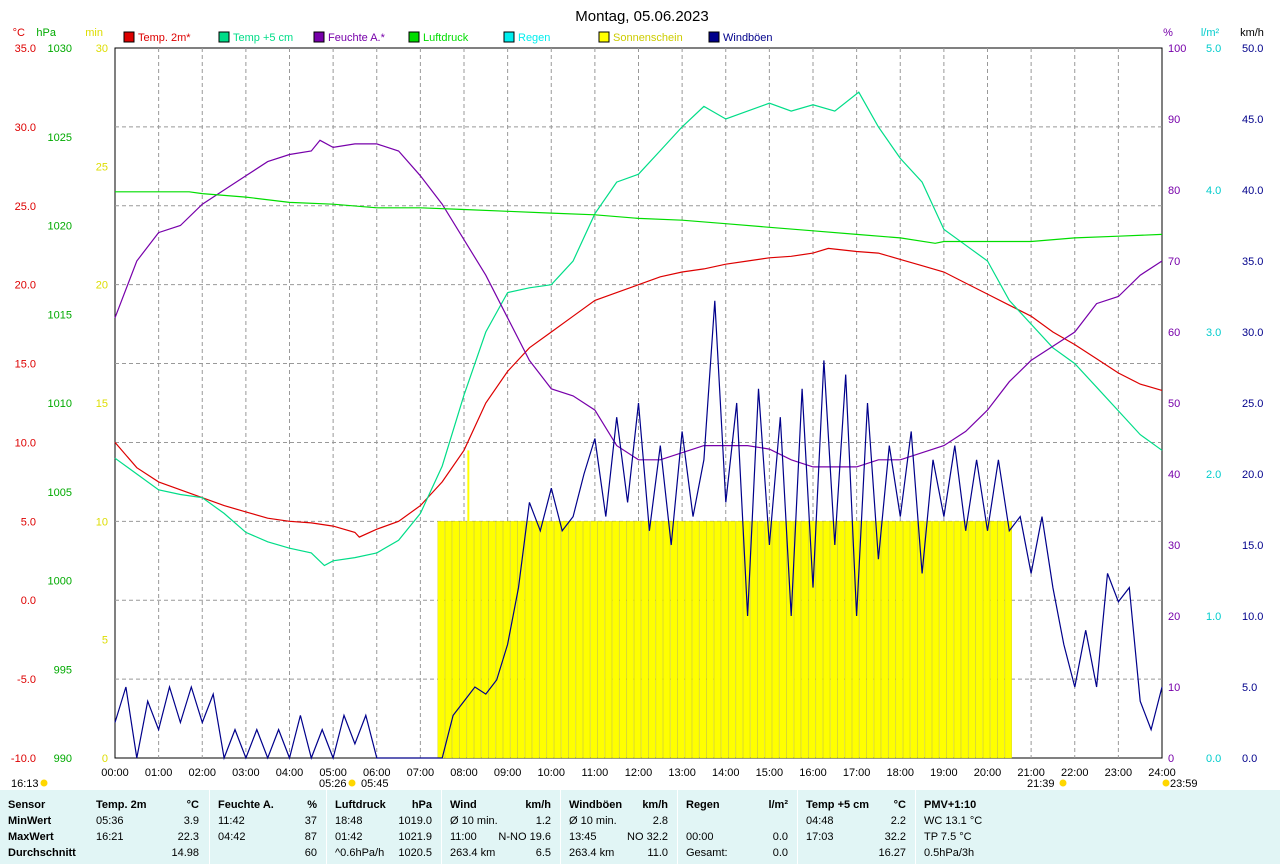 This screenshot has width=1280, height=864. What do you see at coordinates (102, 167) in the screenshot?
I see `sun-axis-tick-label: 25` at bounding box center [102, 167].